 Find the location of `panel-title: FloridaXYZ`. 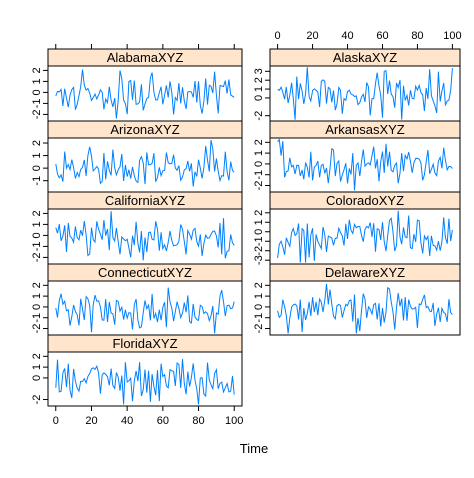

panel-title: FloridaXYZ is located at coordinates (144, 343).